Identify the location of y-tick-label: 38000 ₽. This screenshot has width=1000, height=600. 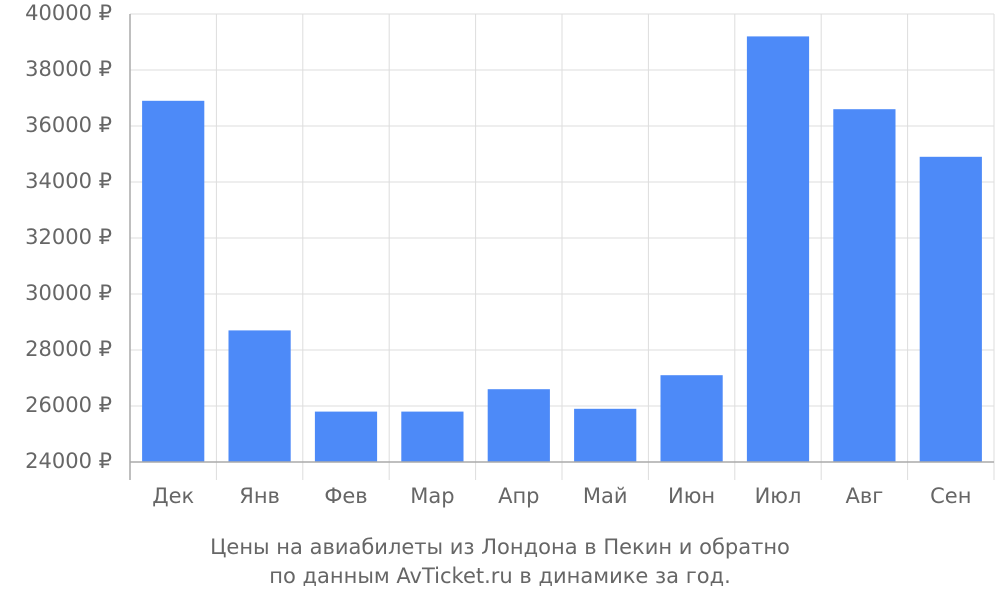
(68, 69).